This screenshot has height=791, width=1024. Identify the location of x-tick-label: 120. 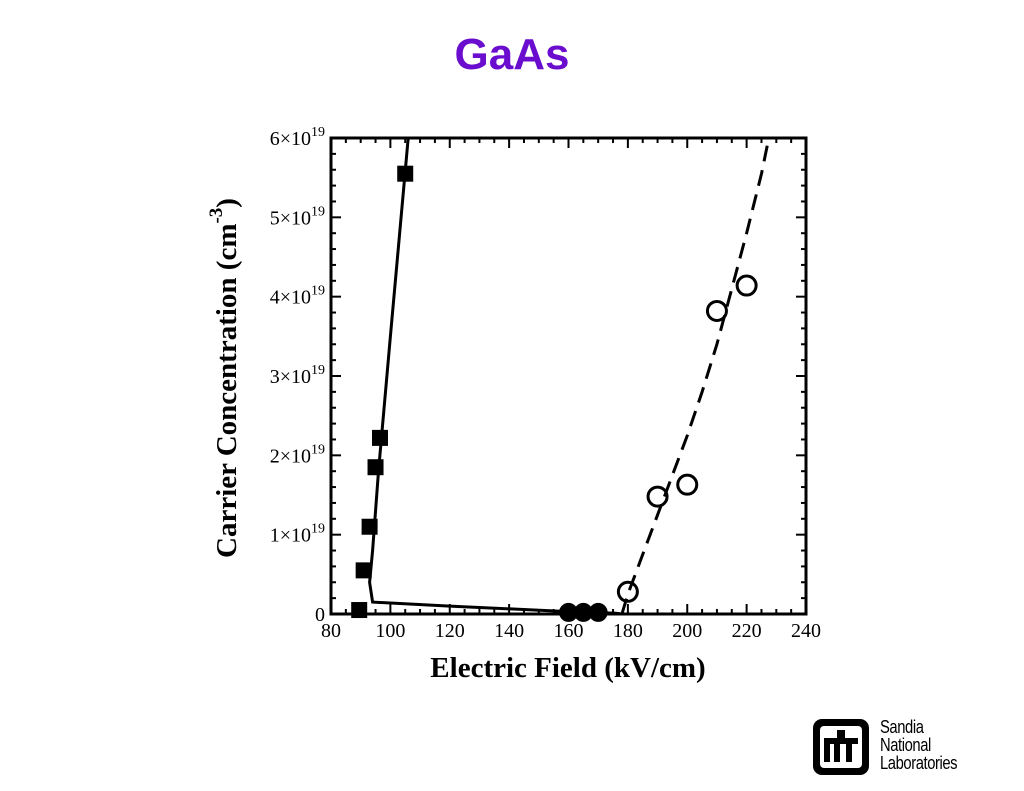
(450, 631).